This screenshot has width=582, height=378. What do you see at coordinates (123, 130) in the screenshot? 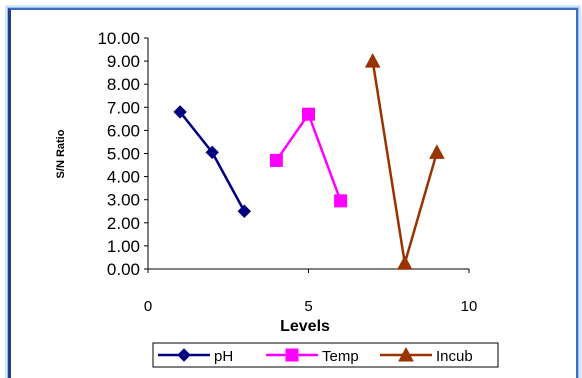
I see `y-tick-label: 6.00` at bounding box center [123, 130].